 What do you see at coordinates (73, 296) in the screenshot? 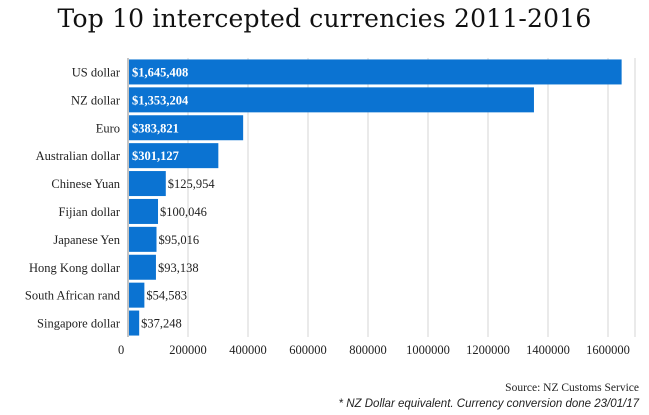
I see `category-label: South African rand` at bounding box center [73, 296].